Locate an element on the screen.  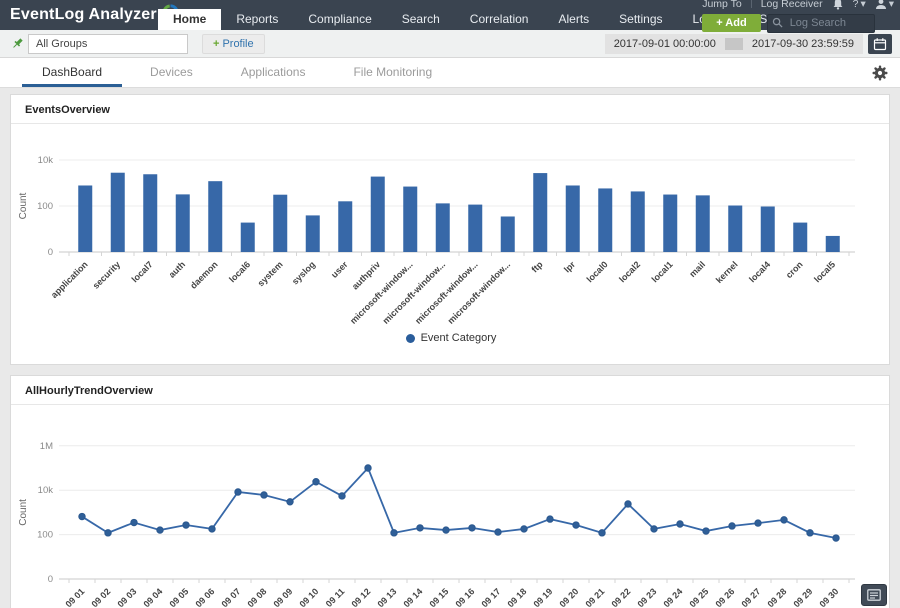
nav-tab-reports: Reports is located at coordinates (257, 19).